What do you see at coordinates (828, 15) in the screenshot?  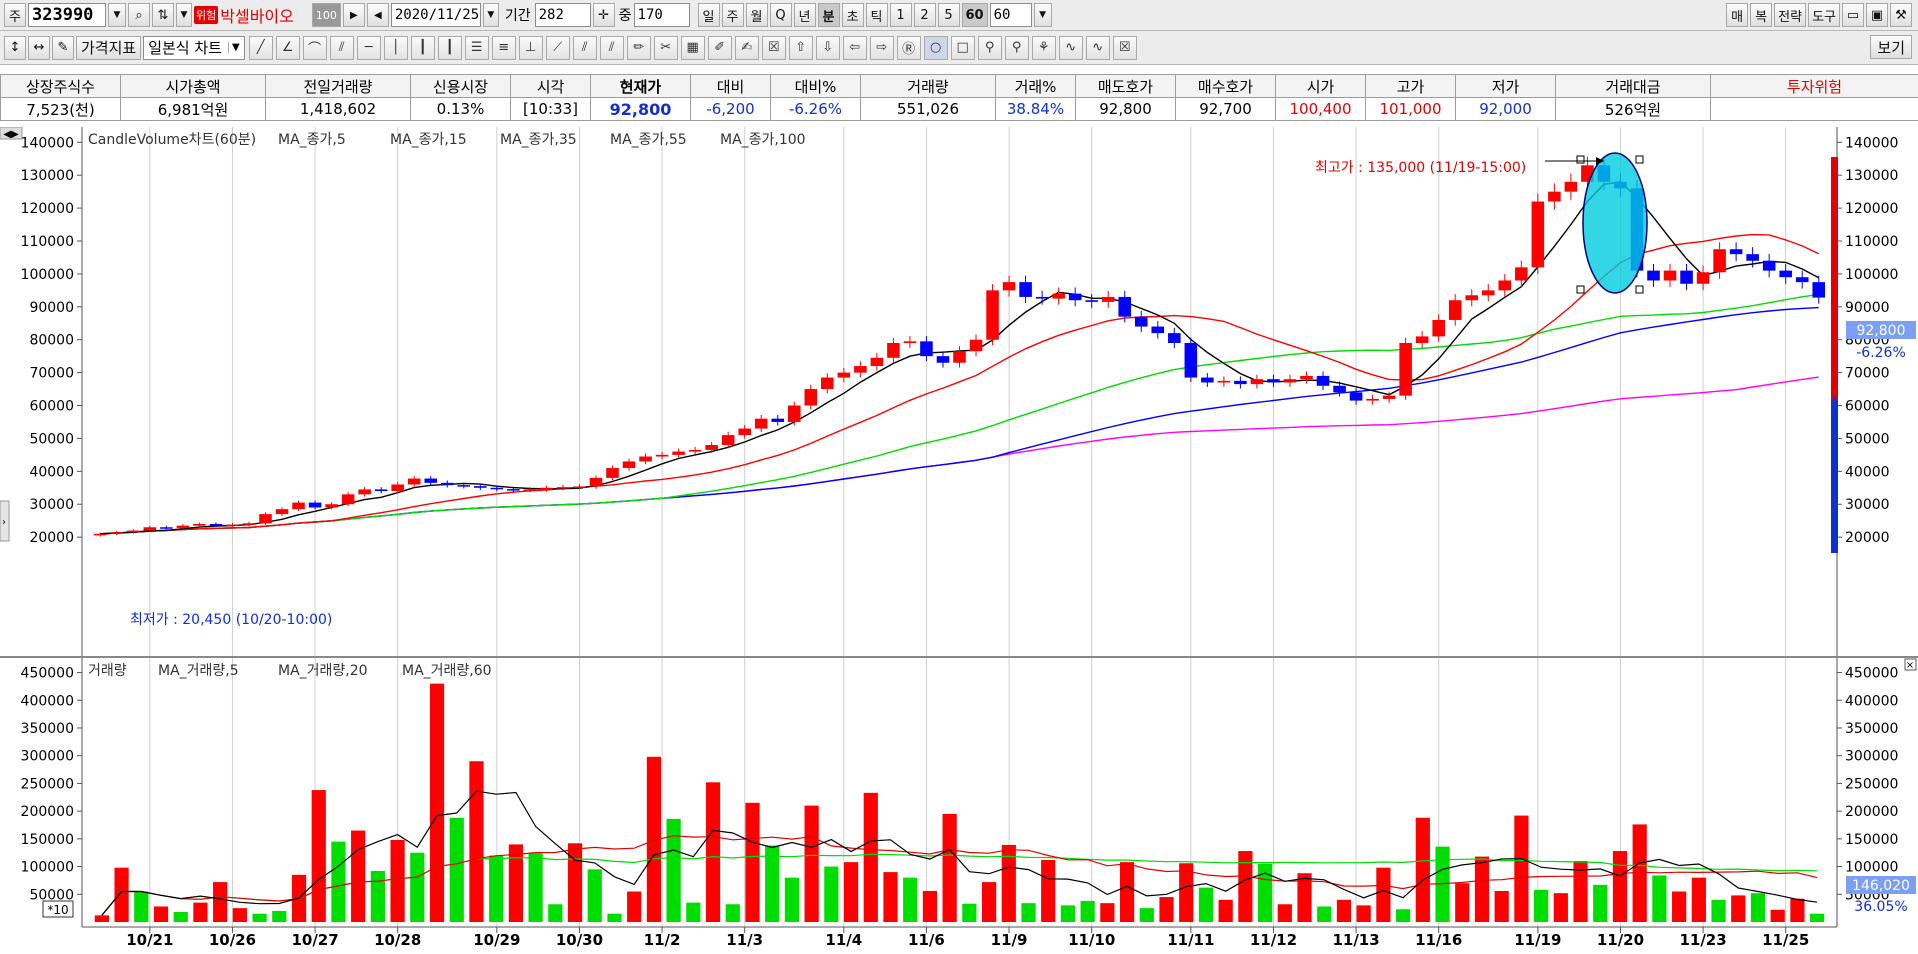 I see `interval-minute: 분` at bounding box center [828, 15].